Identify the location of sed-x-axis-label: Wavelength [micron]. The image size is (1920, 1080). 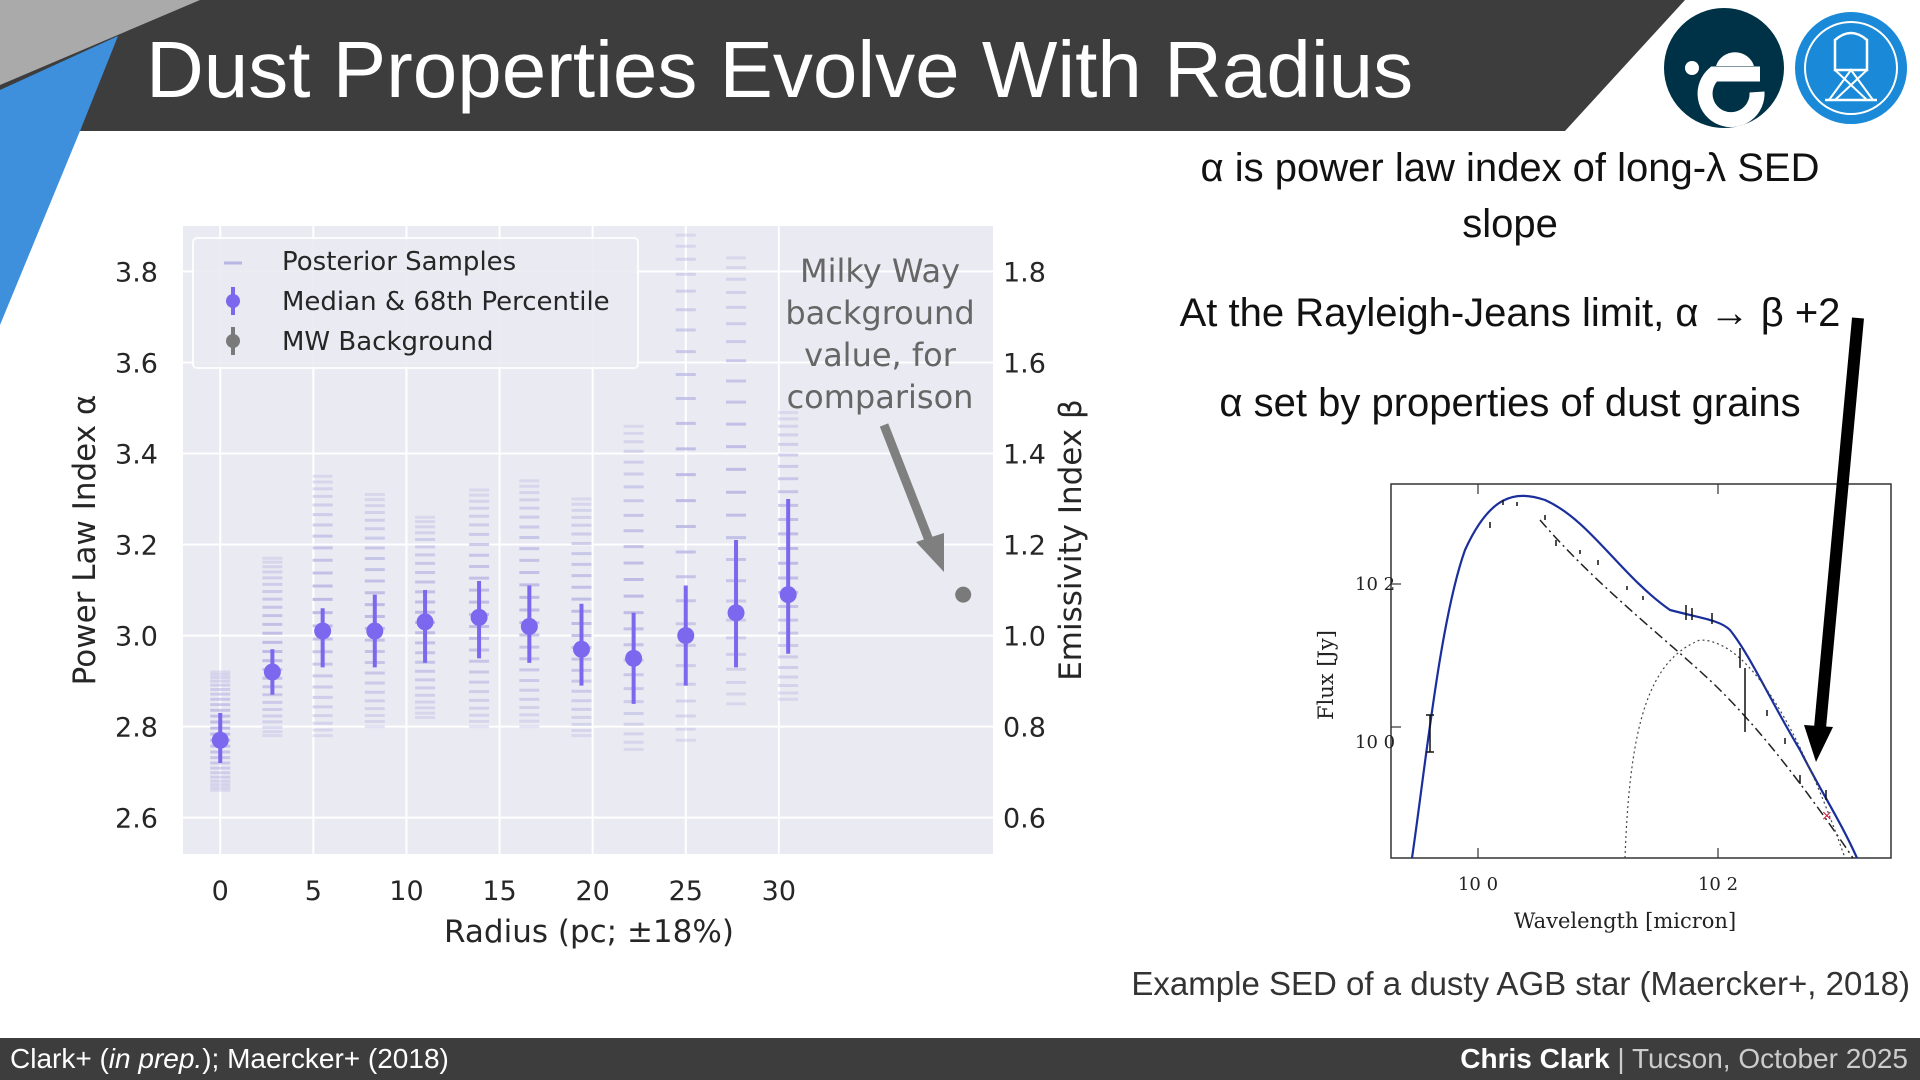
(1625, 921).